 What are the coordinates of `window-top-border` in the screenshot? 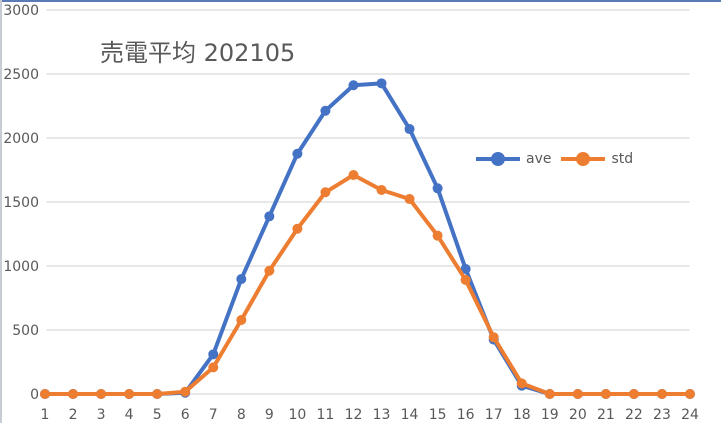 It's located at (360, 1).